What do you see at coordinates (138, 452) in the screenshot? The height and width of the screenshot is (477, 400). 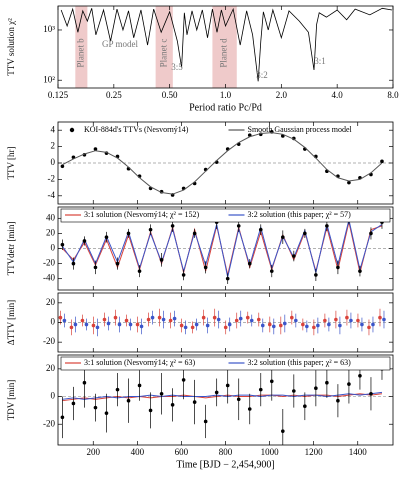 I see `x-tick-label: 400` at bounding box center [138, 452].